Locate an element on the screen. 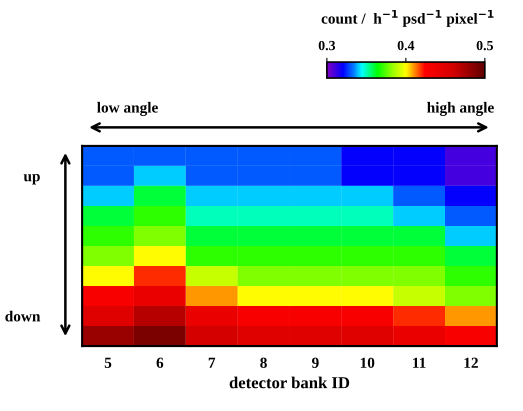  x-tick-label: 8 is located at coordinates (263, 363).